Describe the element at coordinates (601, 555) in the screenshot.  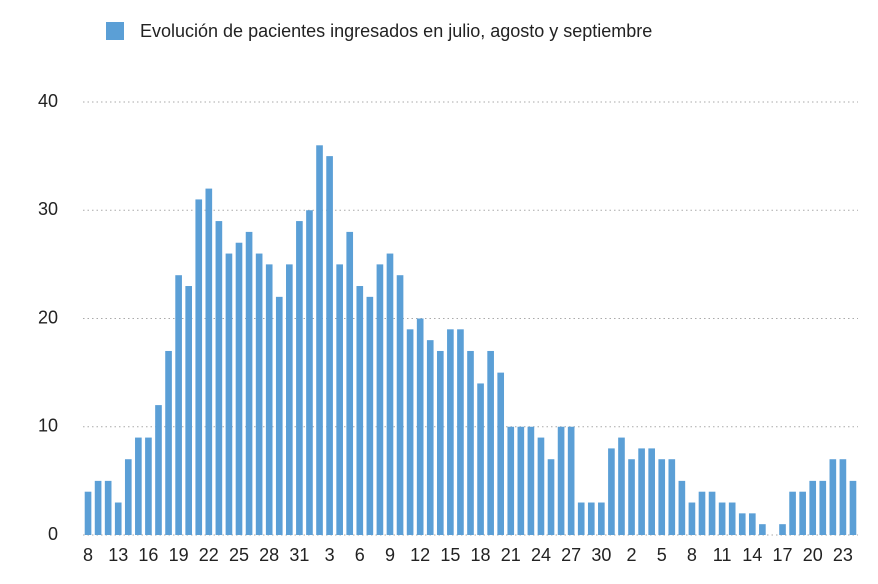
I see `x-tick-label: 30` at that location.